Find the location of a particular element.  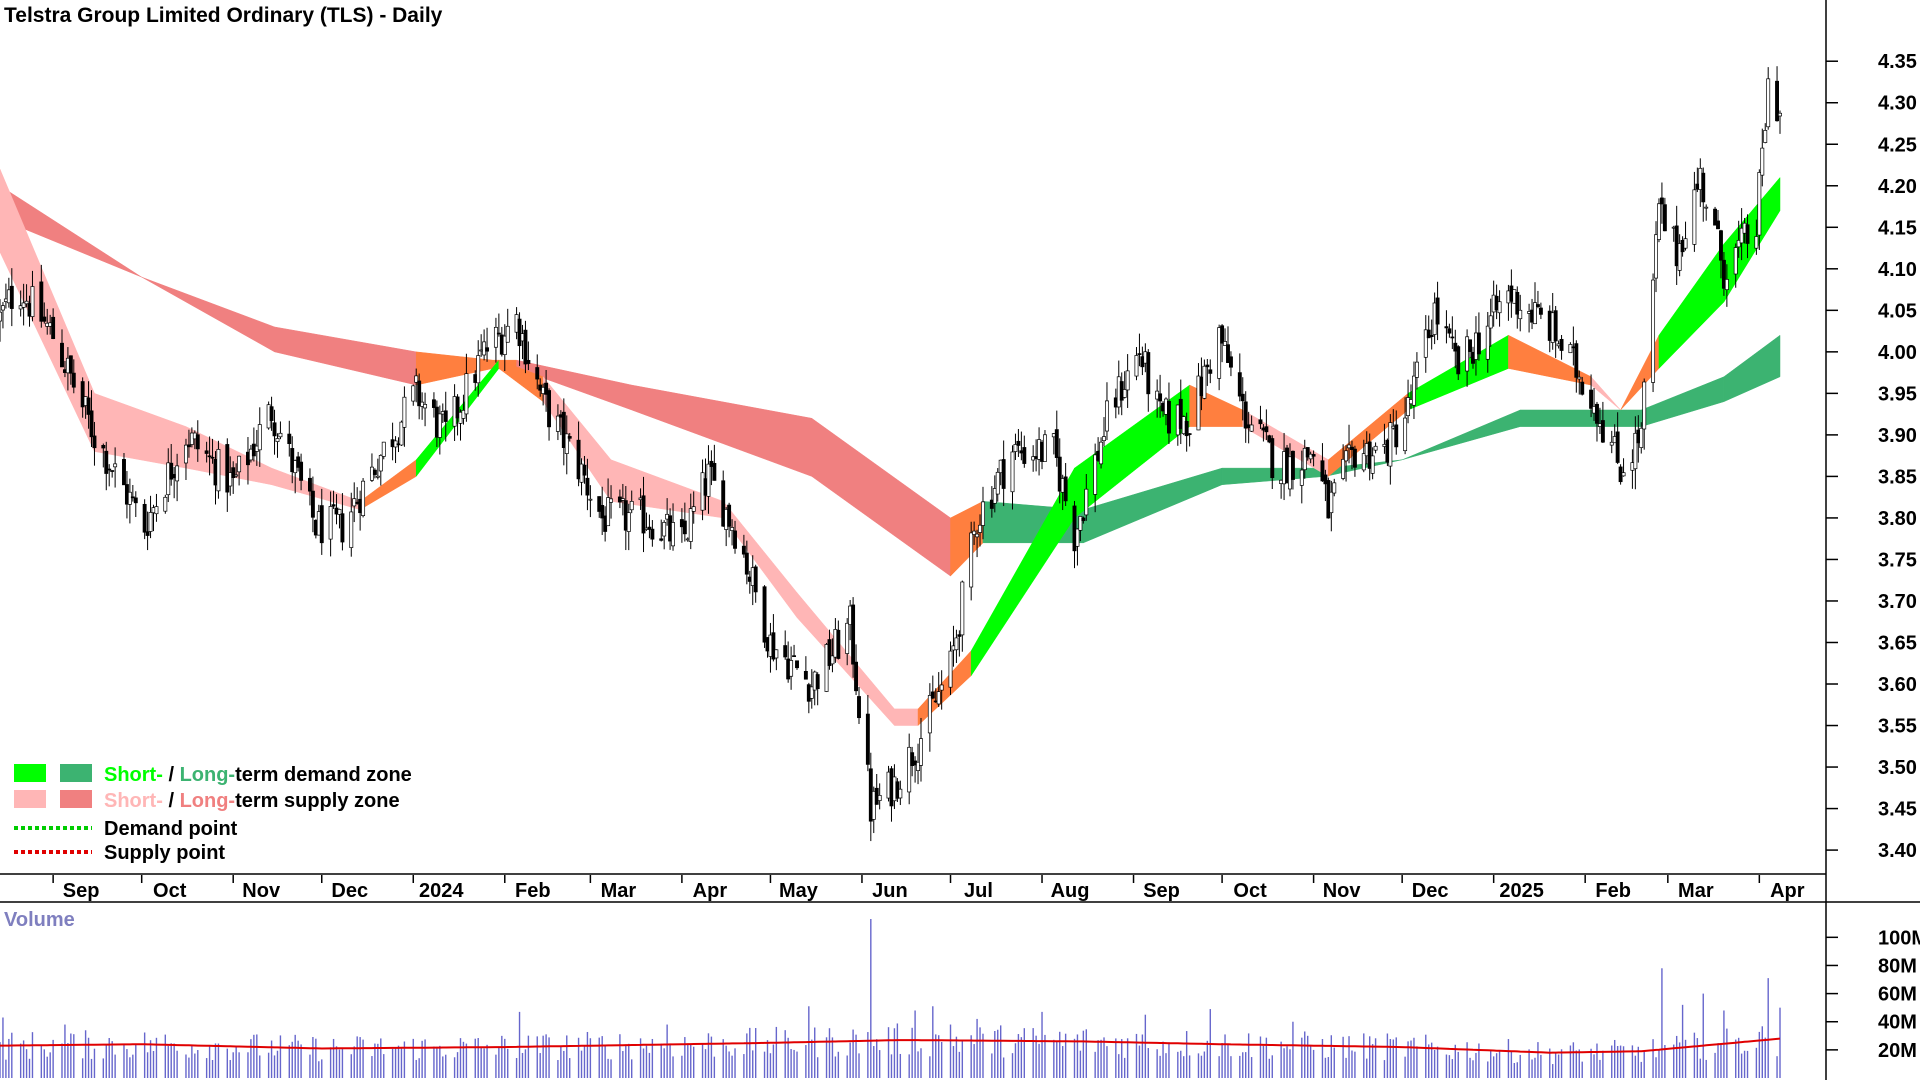

time-tick-label: Apr is located at coordinates (1787, 891).